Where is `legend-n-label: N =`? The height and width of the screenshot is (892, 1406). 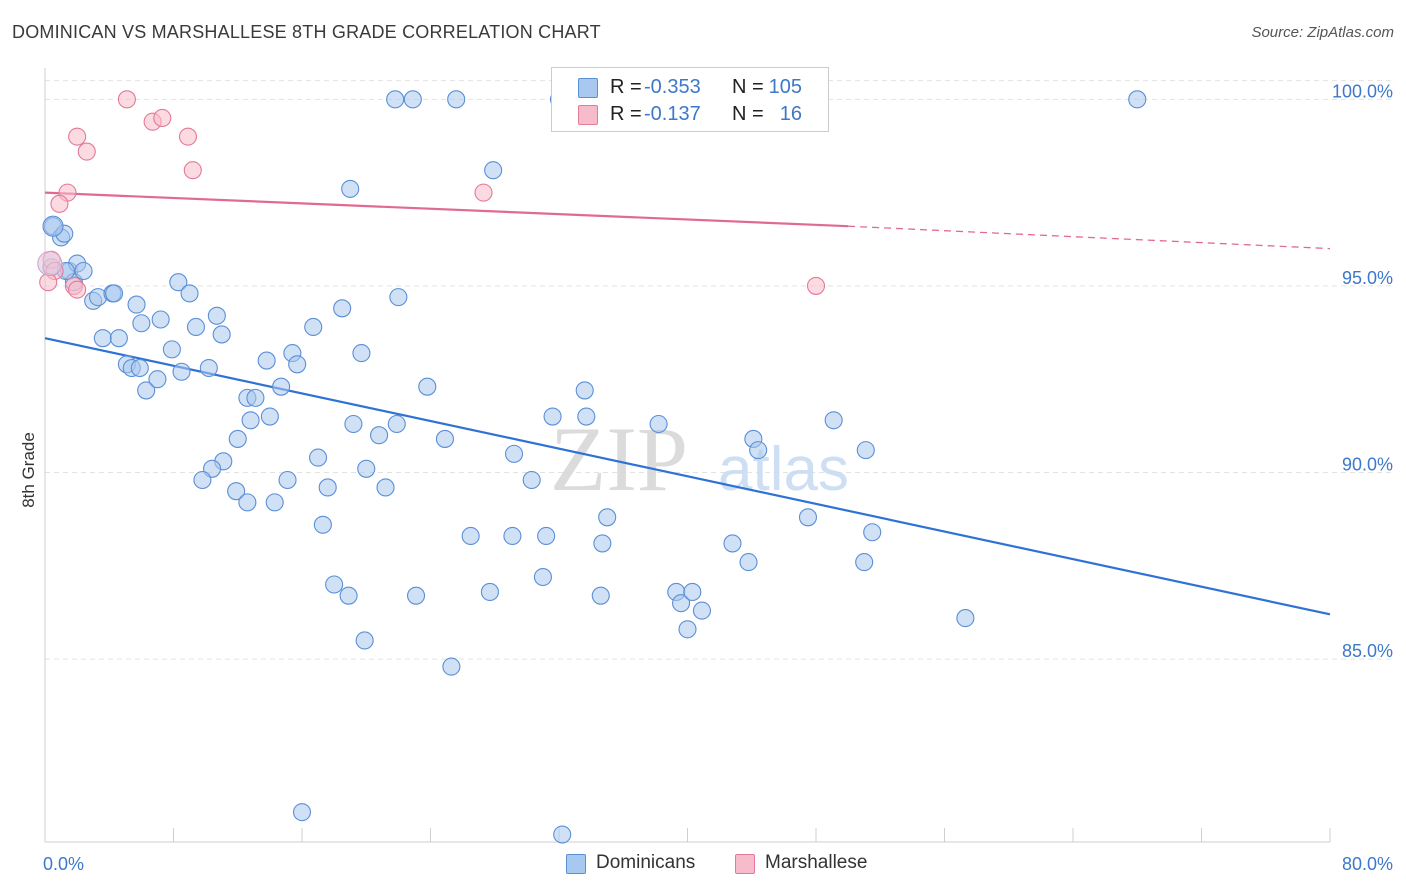 legend-n-label: N = is located at coordinates (748, 87).